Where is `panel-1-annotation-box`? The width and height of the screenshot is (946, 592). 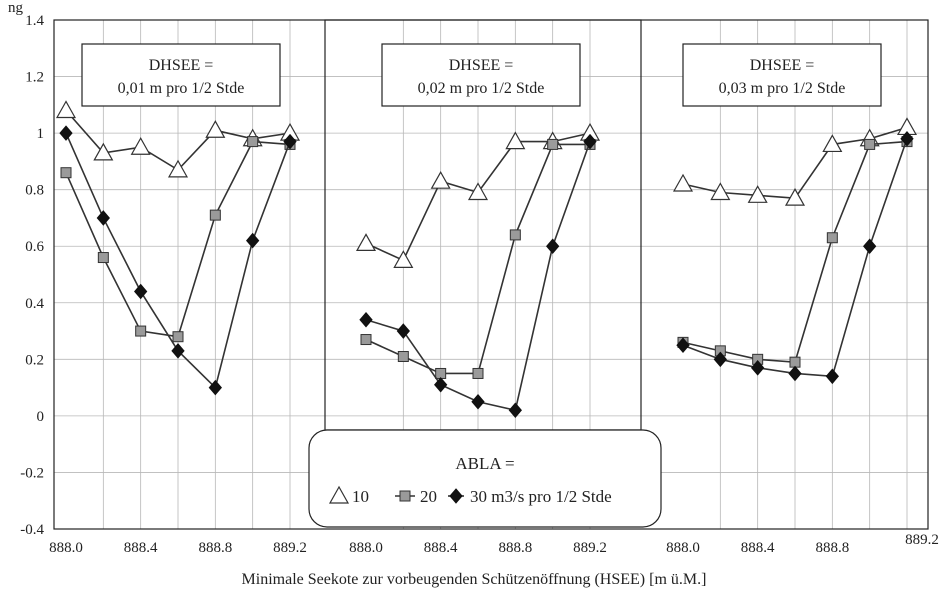 panel-1-annotation-box is located at coordinates (181, 75).